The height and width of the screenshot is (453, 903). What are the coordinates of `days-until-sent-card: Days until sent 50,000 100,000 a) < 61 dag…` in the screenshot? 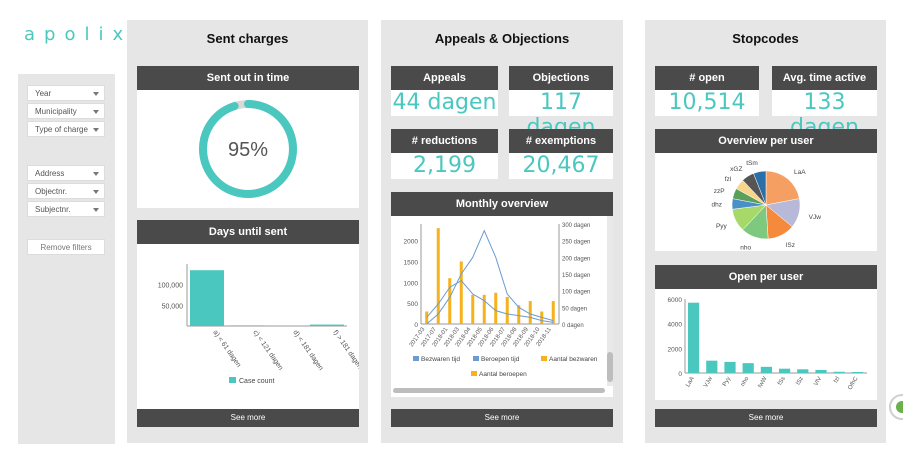 It's located at (248, 318).